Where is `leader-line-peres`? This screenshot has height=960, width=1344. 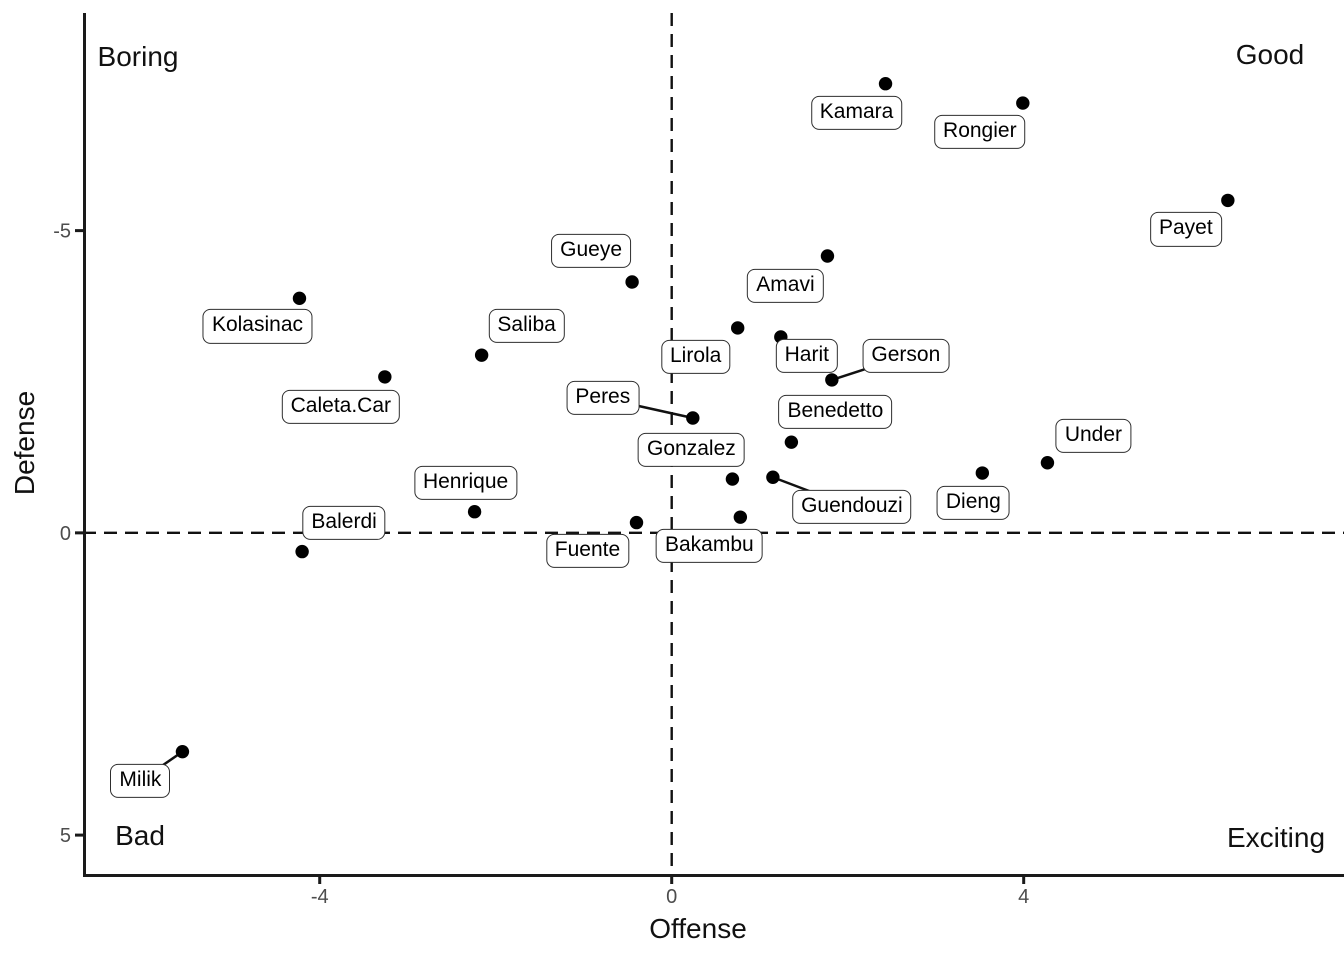 leader-line-peres is located at coordinates (648, 408).